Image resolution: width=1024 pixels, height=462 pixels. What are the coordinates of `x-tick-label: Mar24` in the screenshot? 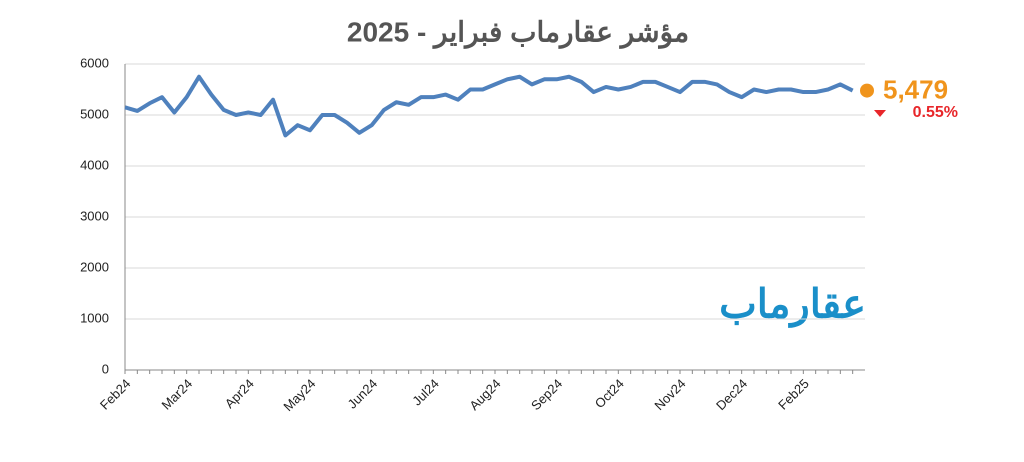 It's located at (177, 394).